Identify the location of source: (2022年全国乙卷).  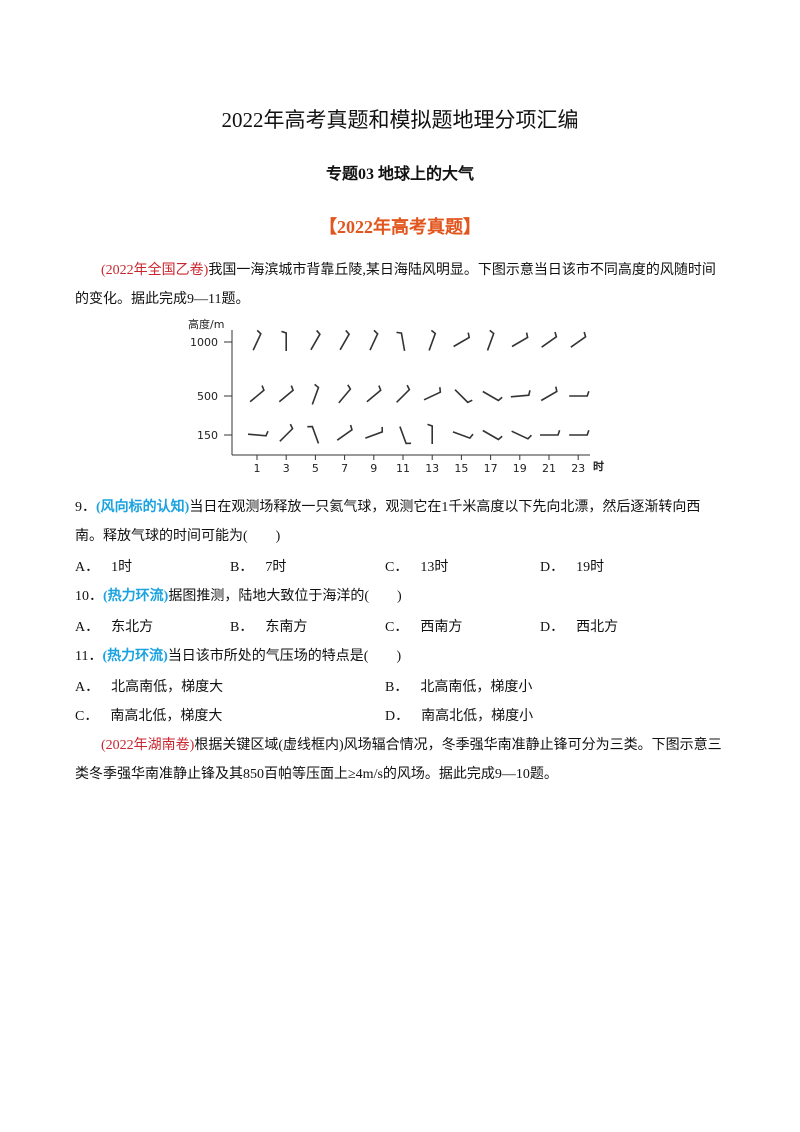
(155, 270).